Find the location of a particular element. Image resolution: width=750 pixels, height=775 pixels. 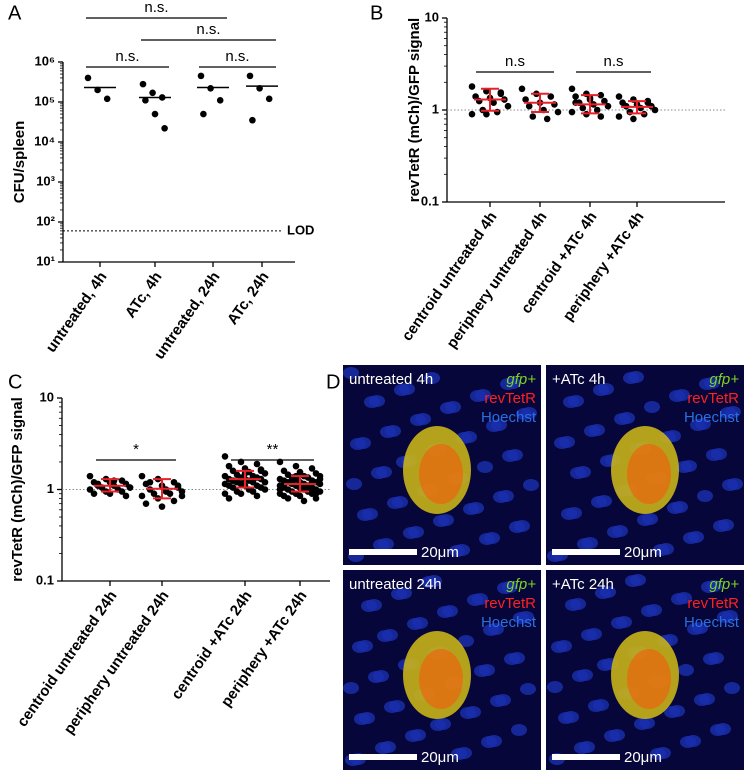

x-tick-label: ATc, 24h is located at coordinates (248, 298).